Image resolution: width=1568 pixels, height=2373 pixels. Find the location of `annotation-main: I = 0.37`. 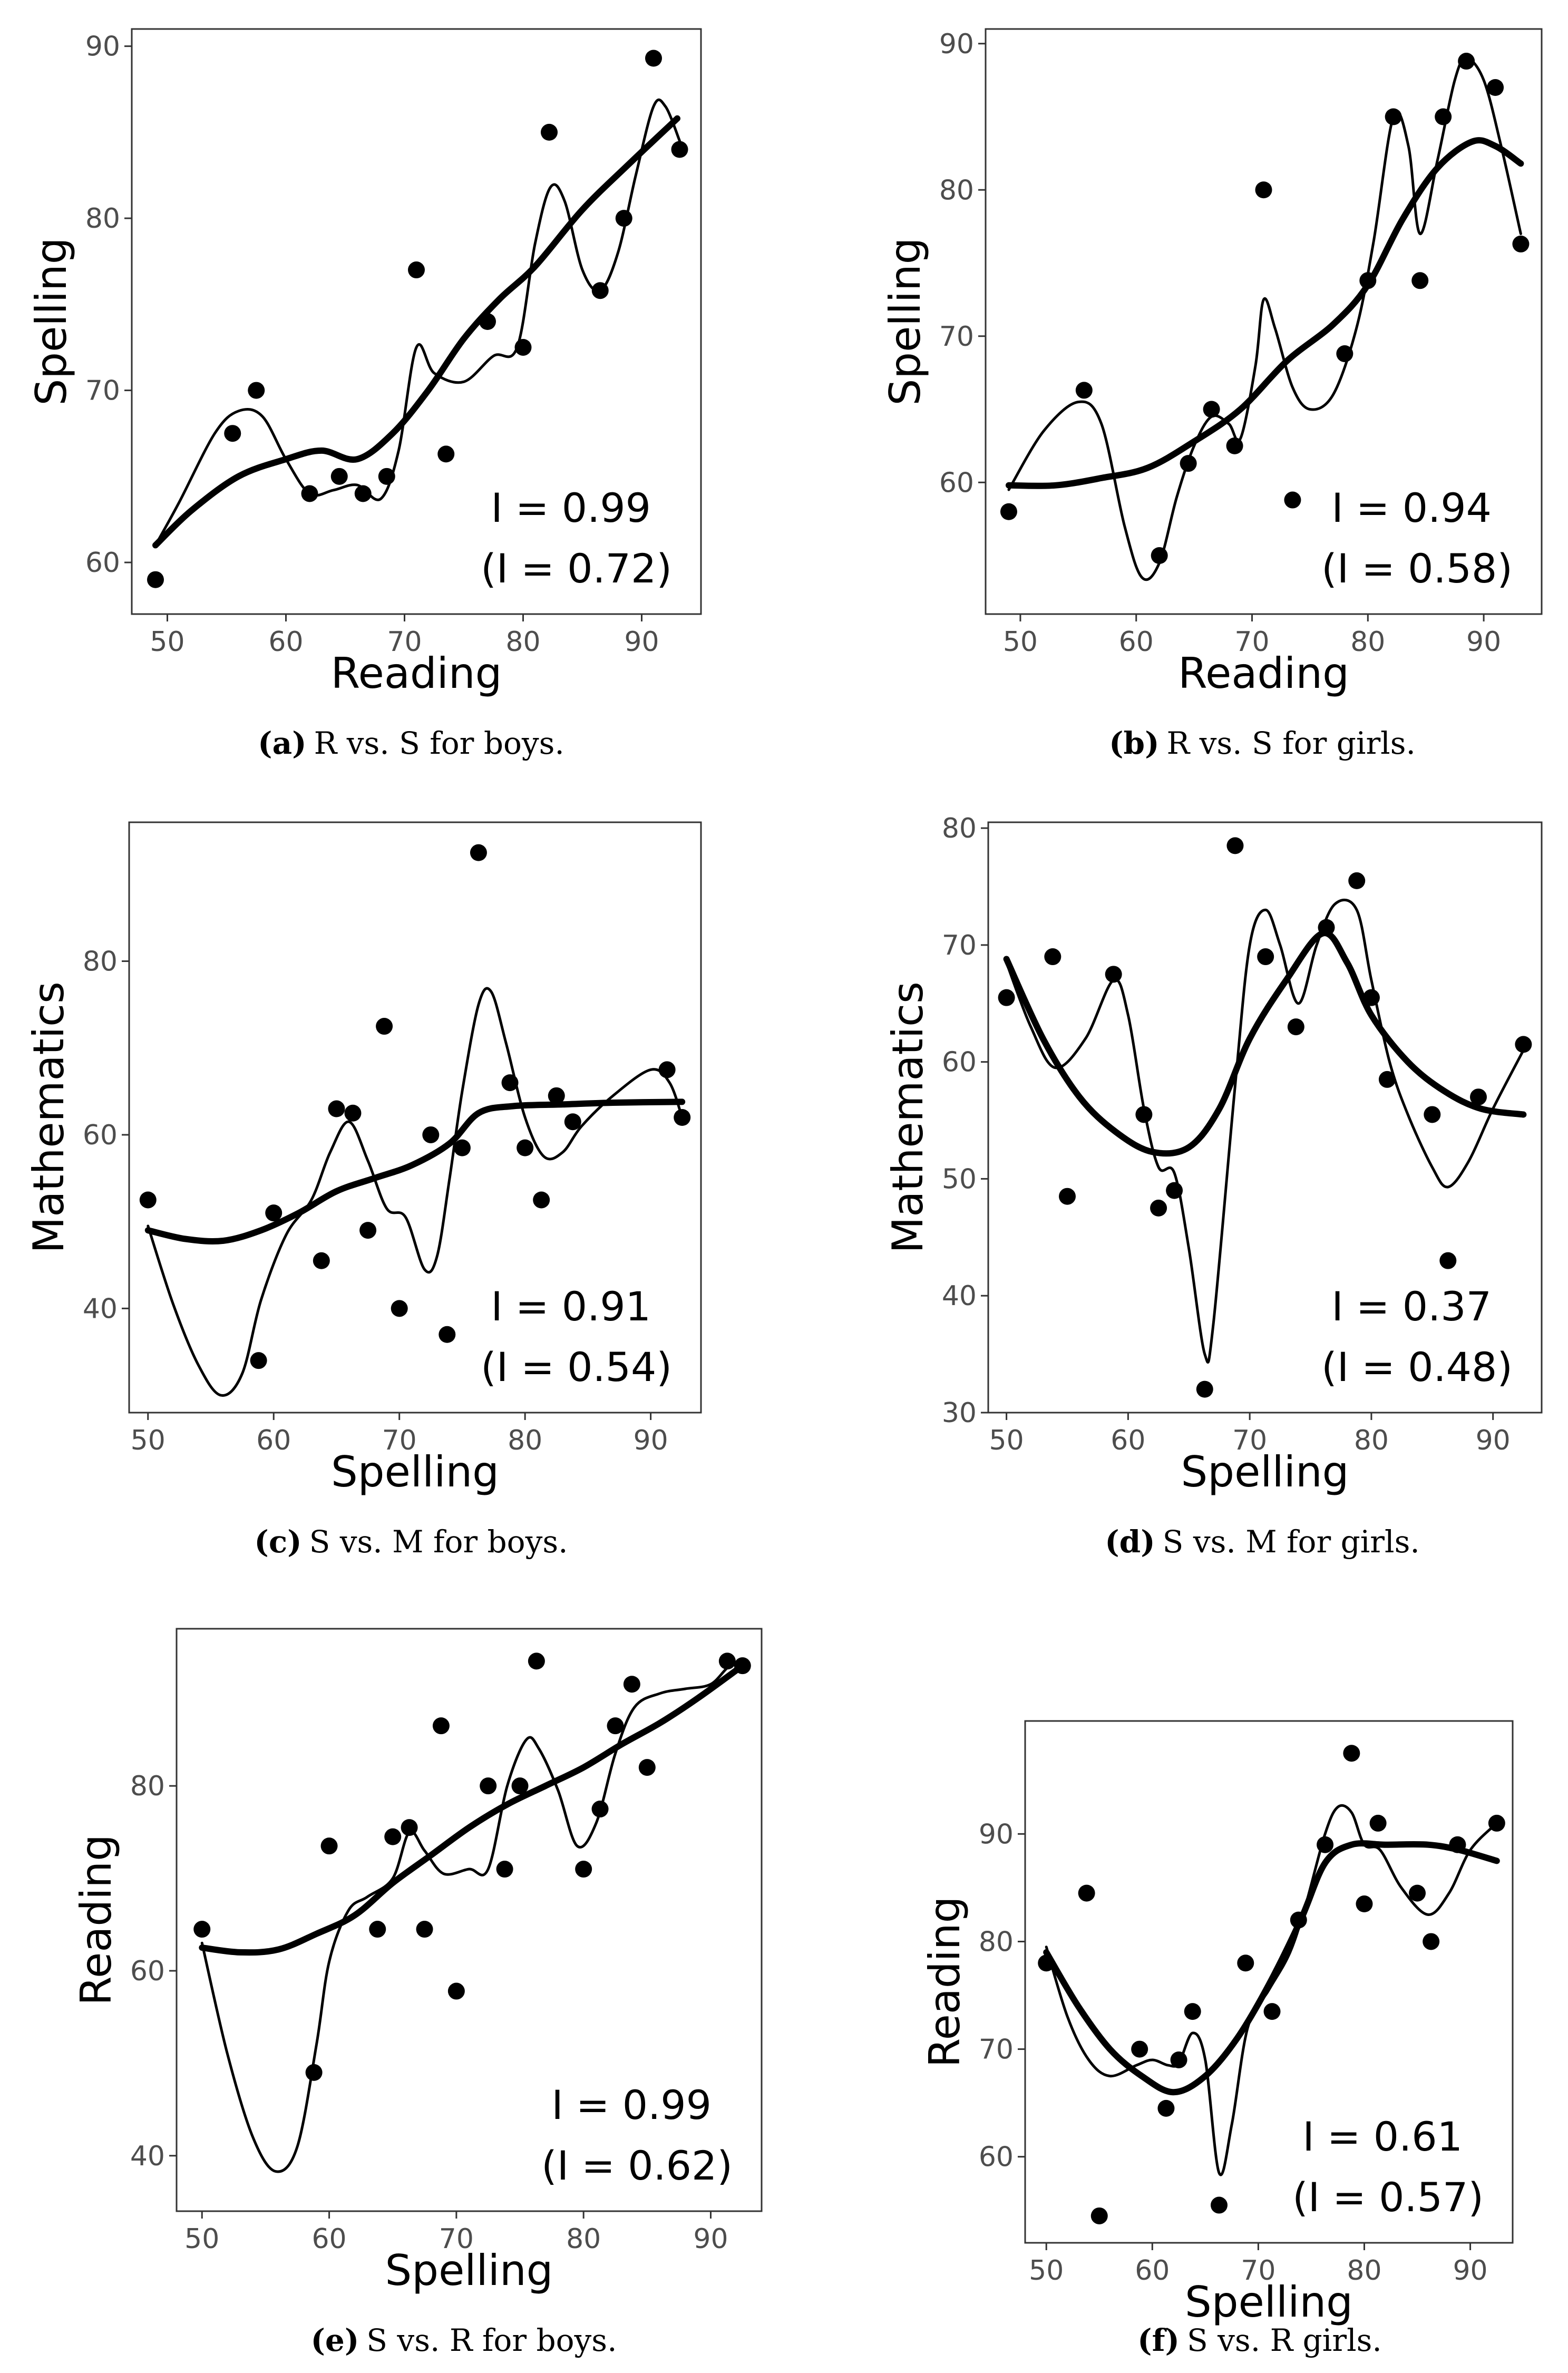

annotation-main: I = 0.37 is located at coordinates (1412, 1306).